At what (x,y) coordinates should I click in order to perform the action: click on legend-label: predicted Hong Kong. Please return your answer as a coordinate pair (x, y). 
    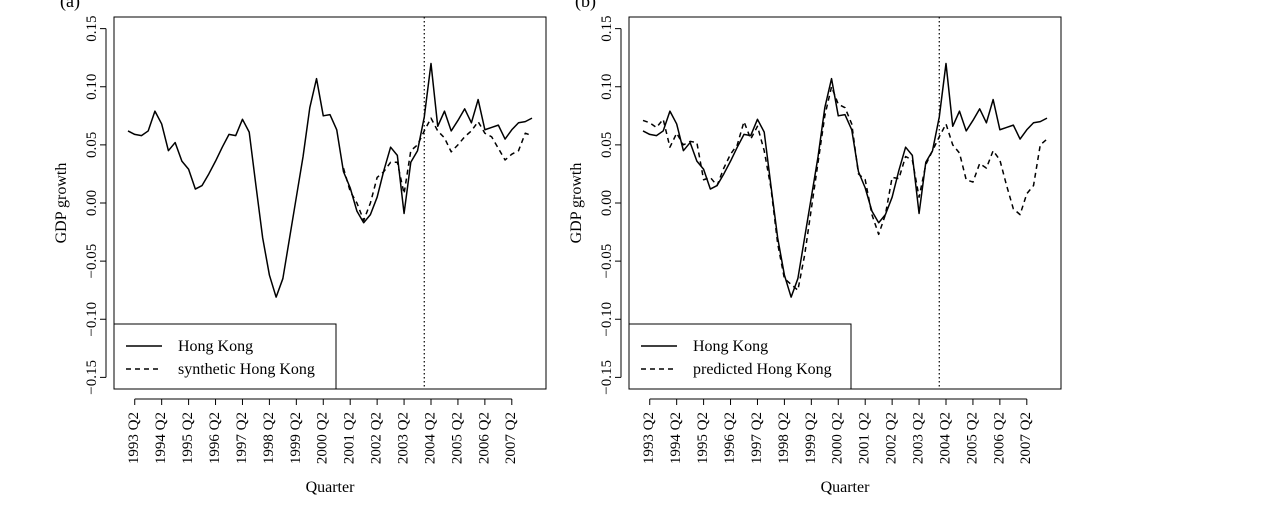
    Looking at the image, I should click on (762, 369).